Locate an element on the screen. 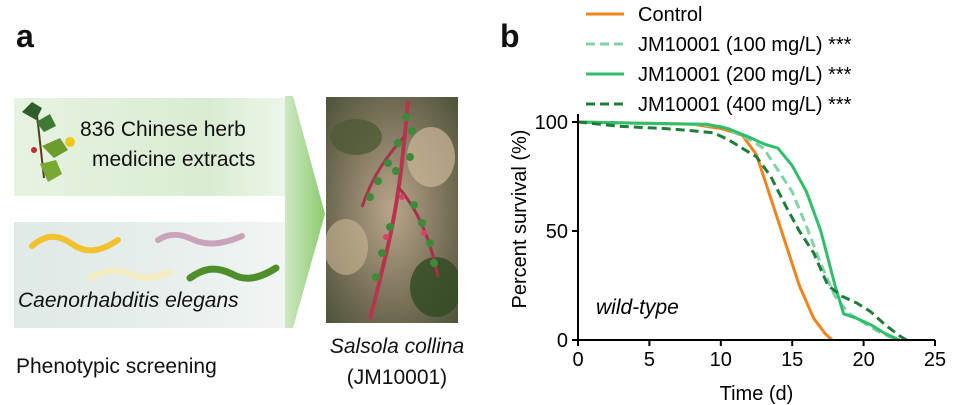  herb-extracts-line-2: medicine extracts is located at coordinates (174, 159).